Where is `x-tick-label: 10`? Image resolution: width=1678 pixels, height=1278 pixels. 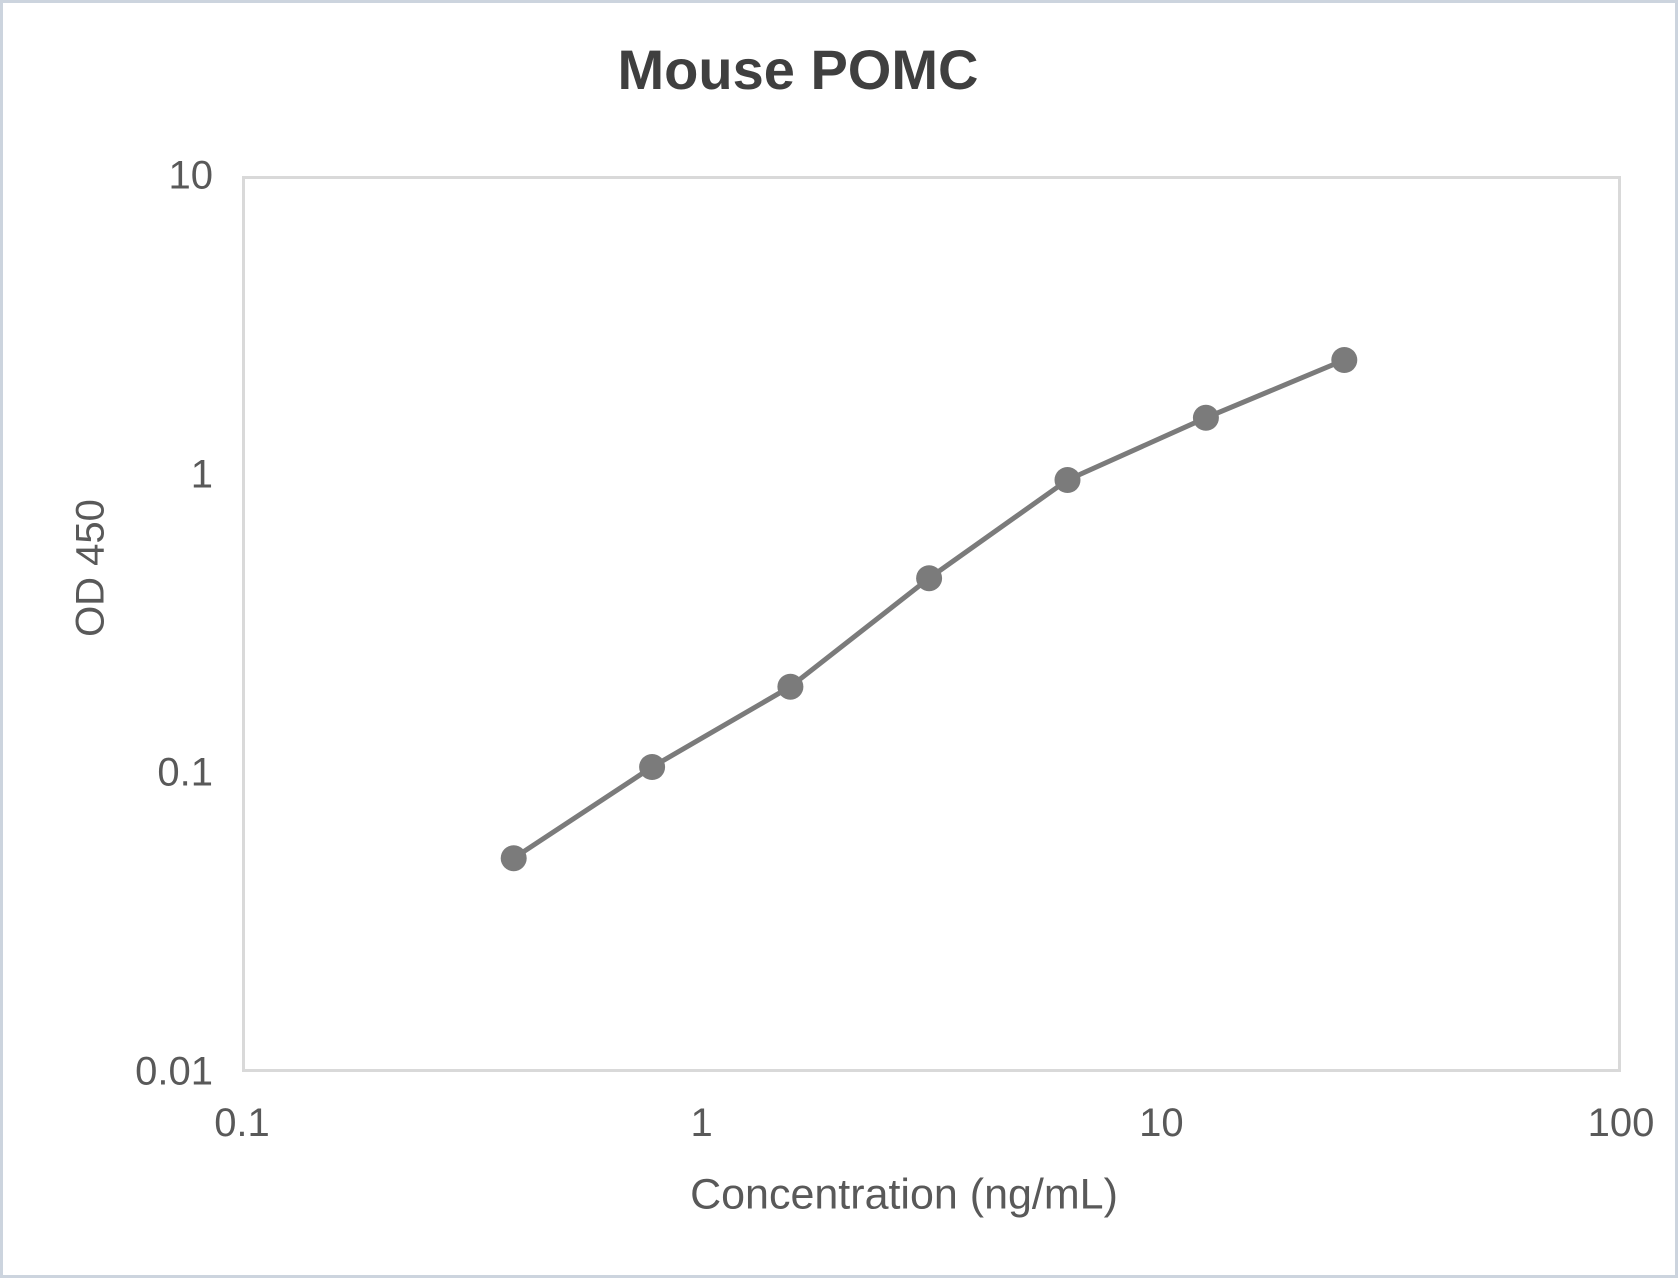
x-tick-label: 10 is located at coordinates (1161, 1123).